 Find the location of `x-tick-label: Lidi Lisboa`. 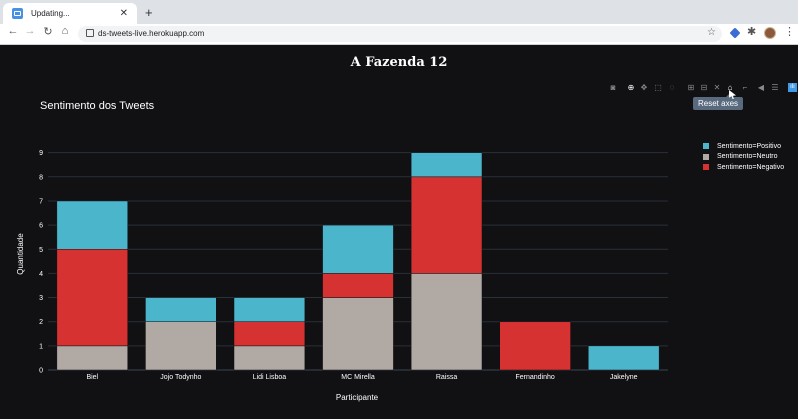

x-tick-label: Lidi Lisboa is located at coordinates (270, 377).